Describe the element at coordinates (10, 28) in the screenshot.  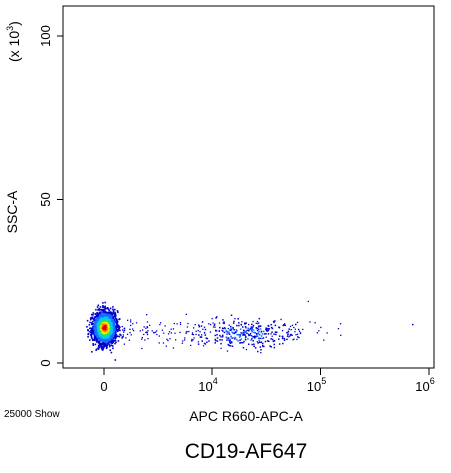
I see `y-scale-exponent: 3` at that location.